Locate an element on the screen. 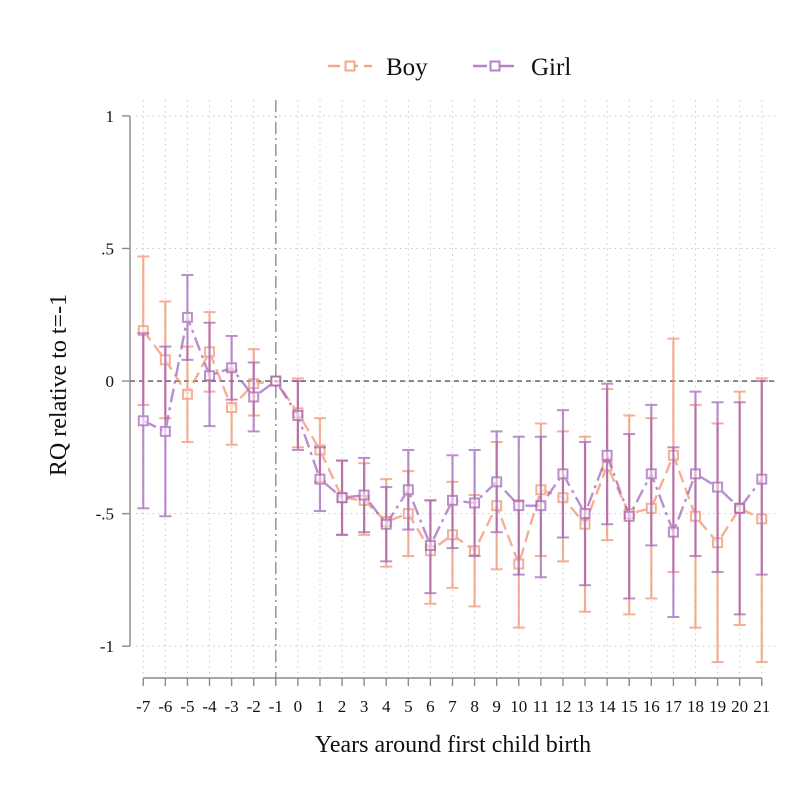  x-tick-label: 11 is located at coordinates (541, 706).